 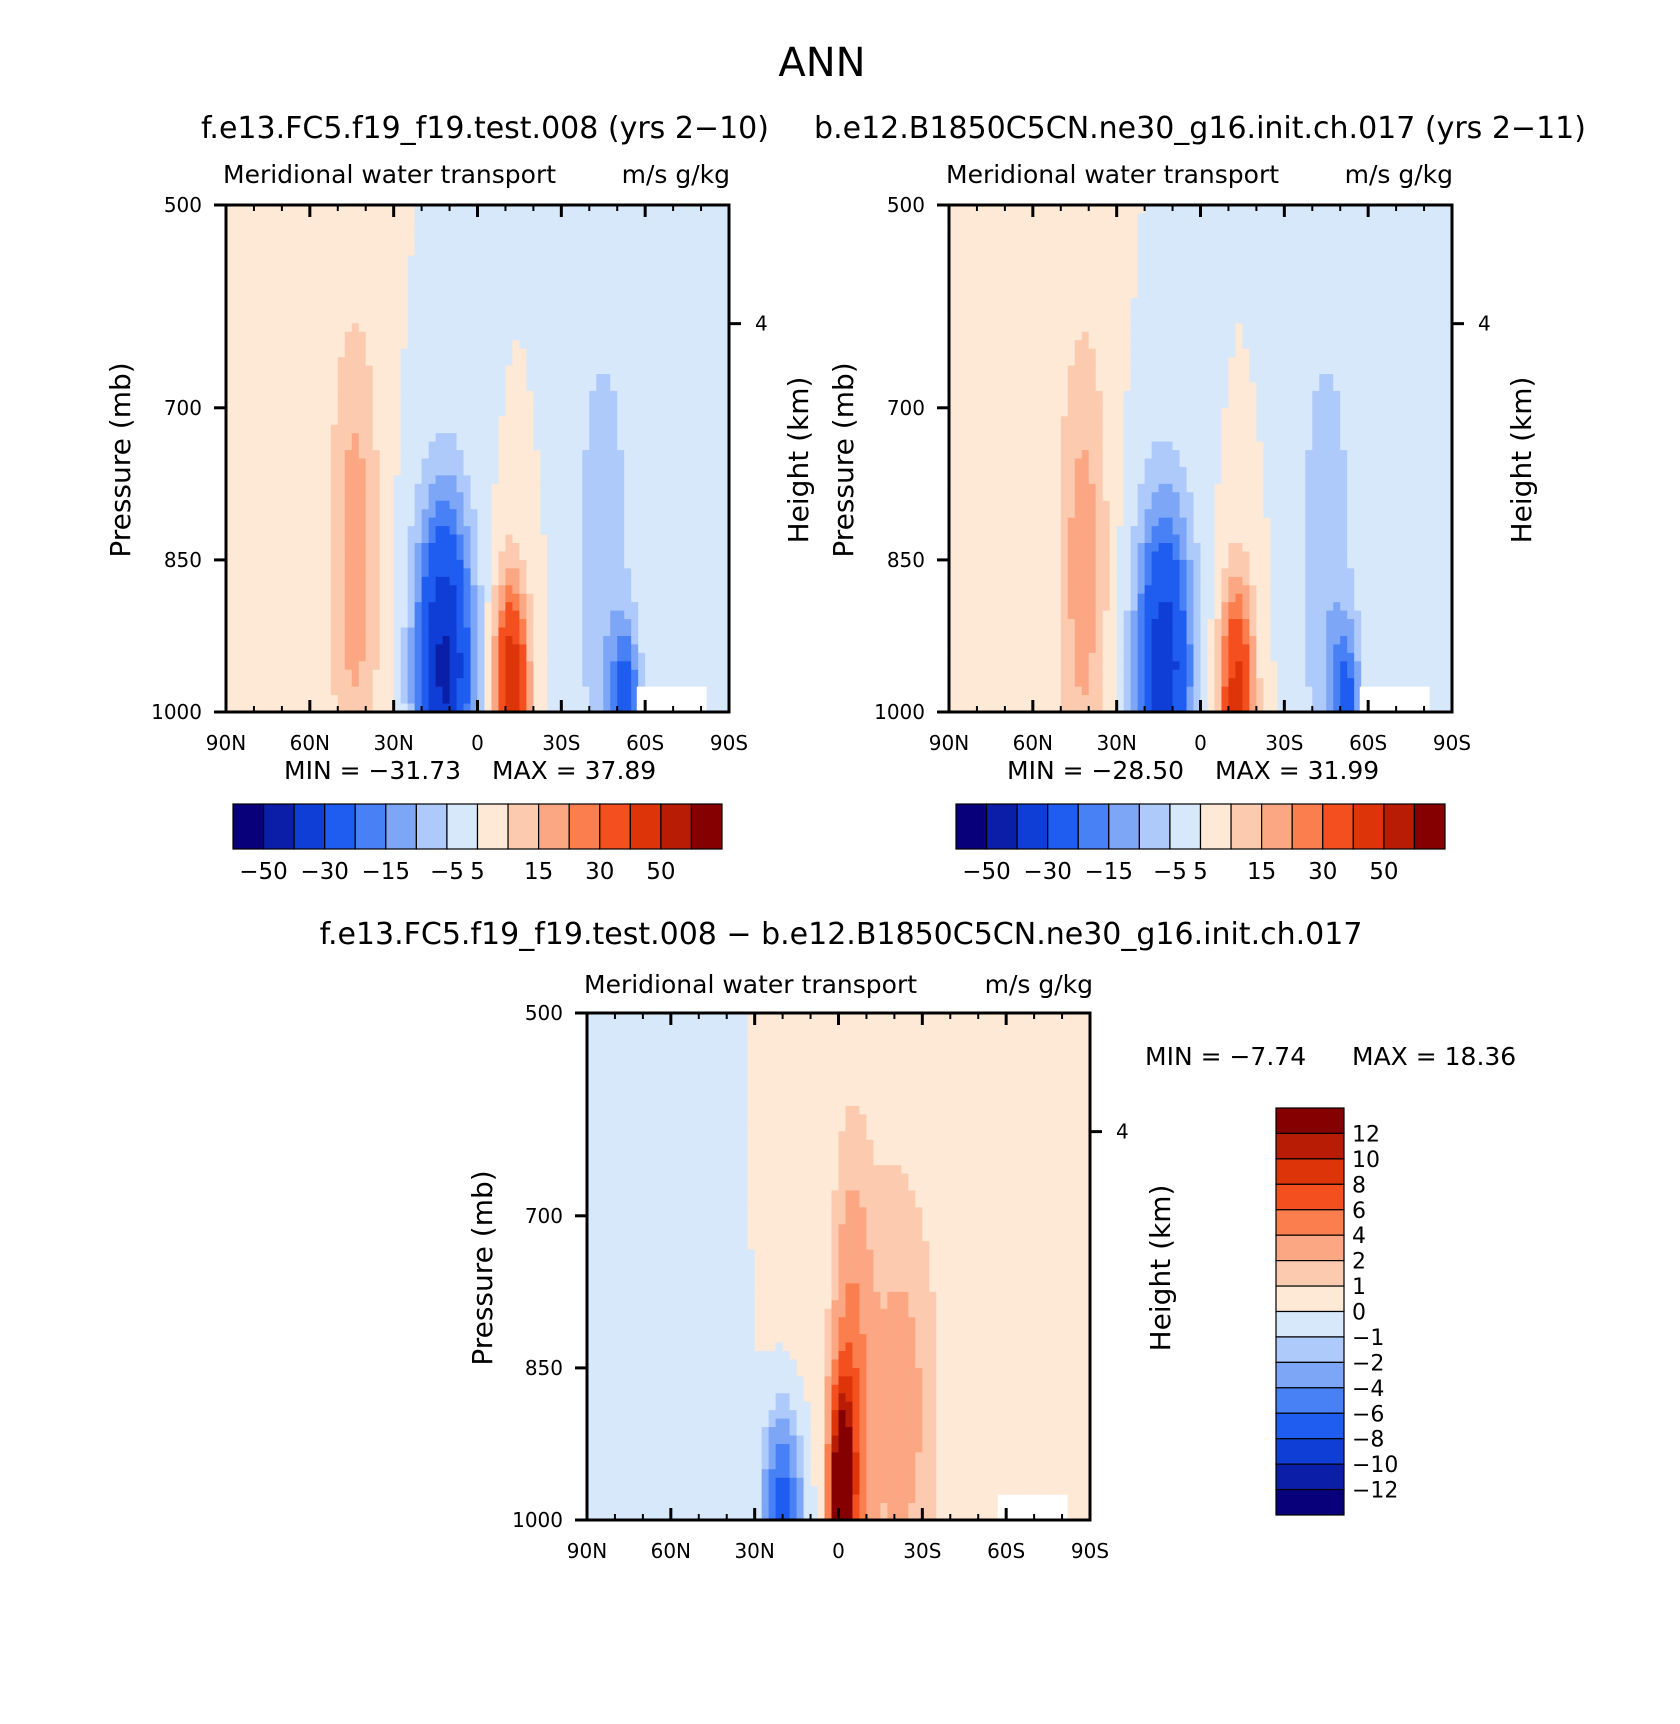 What do you see at coordinates (324, 872) in the screenshot?
I see `colorbar-label: −30` at bounding box center [324, 872].